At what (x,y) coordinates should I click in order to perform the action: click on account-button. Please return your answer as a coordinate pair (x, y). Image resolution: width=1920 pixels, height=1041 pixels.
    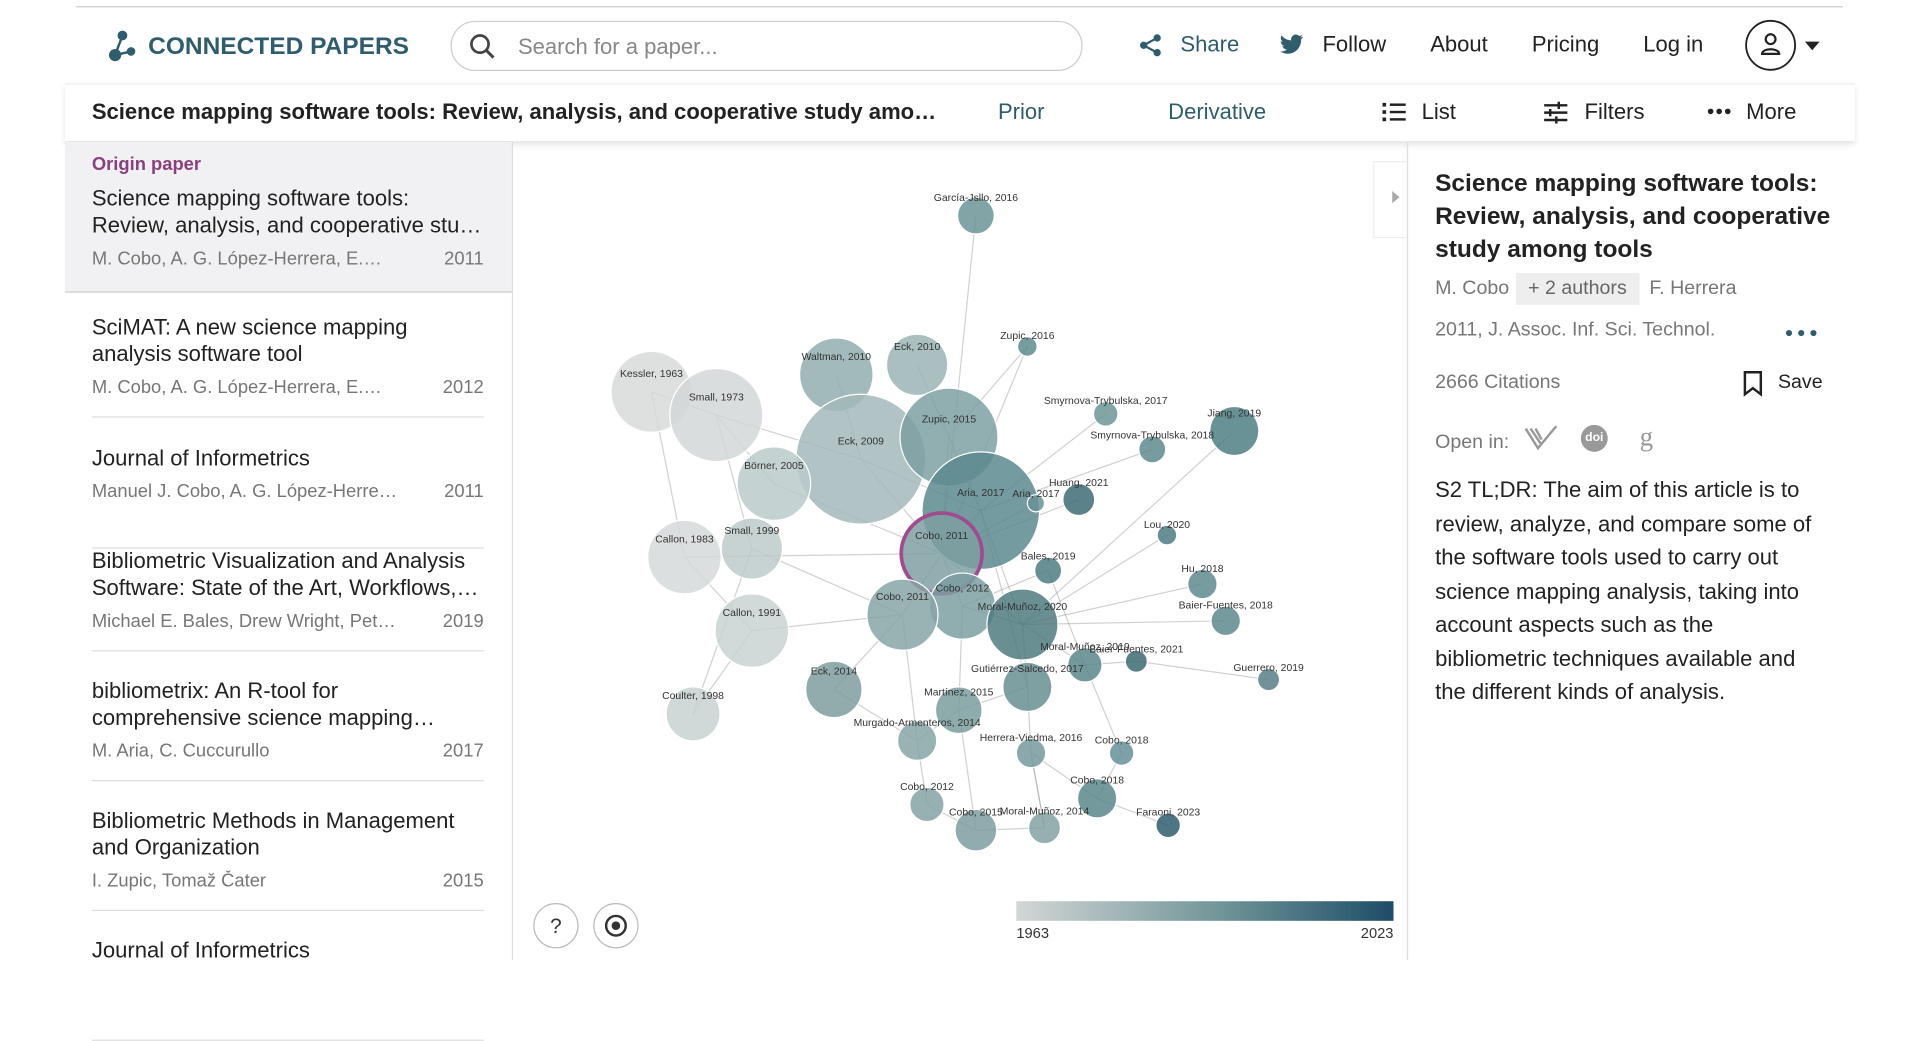
    Looking at the image, I should click on (1785, 45).